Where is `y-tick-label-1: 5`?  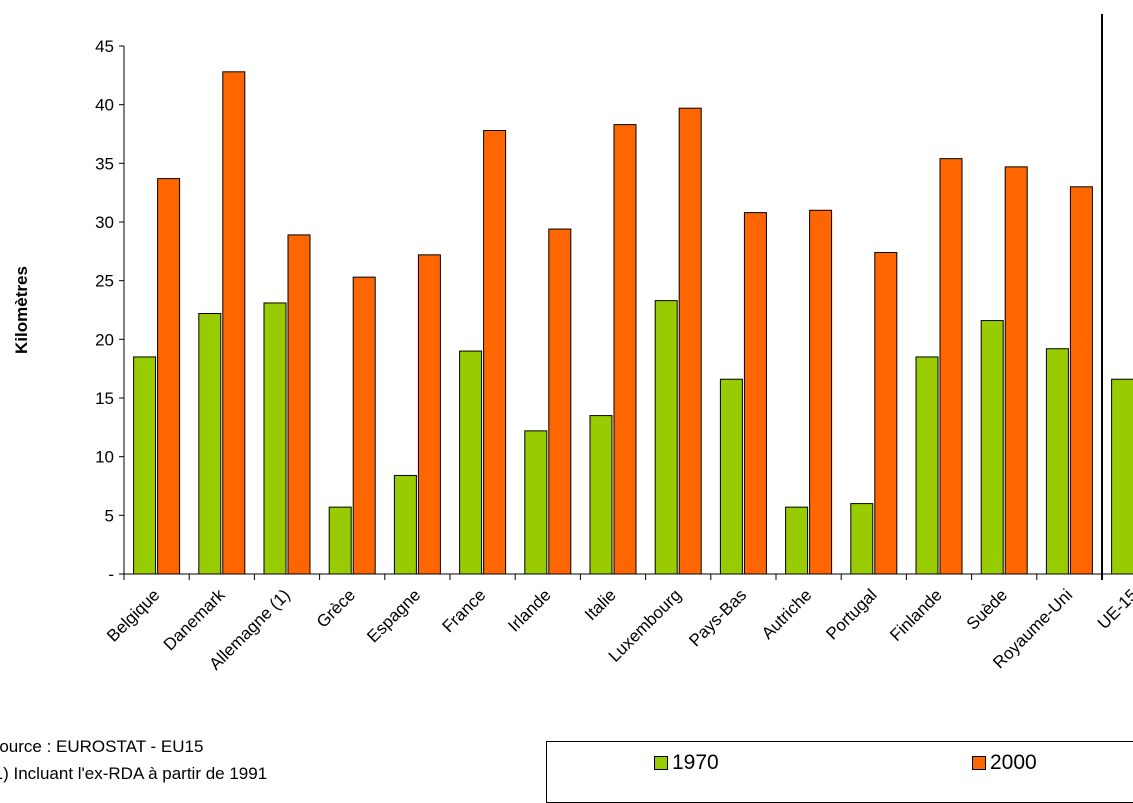 y-tick-label-1: 5 is located at coordinates (109, 515).